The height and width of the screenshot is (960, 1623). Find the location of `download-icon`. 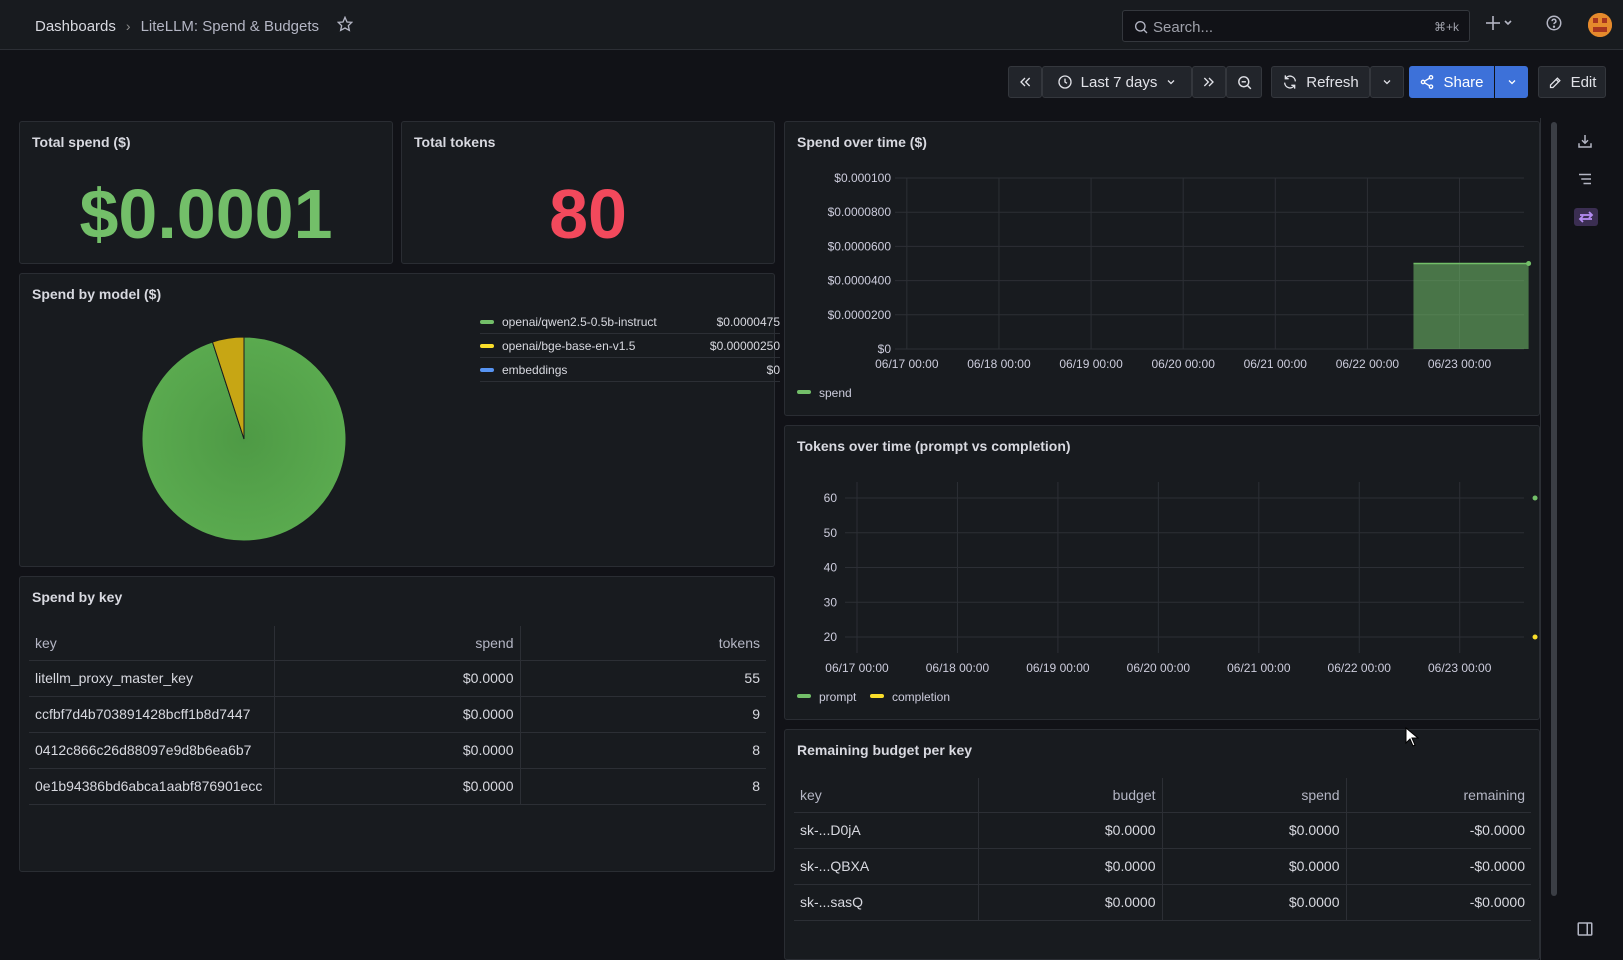

download-icon is located at coordinates (1585, 143).